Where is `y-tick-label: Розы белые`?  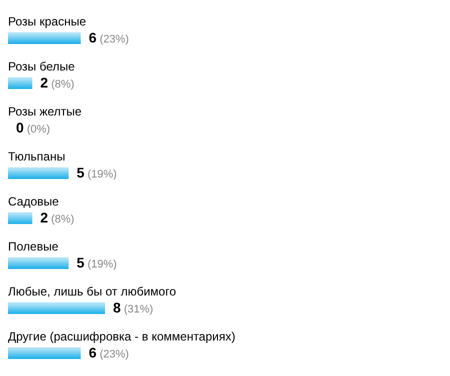 y-tick-label: Розы белые is located at coordinates (42, 67).